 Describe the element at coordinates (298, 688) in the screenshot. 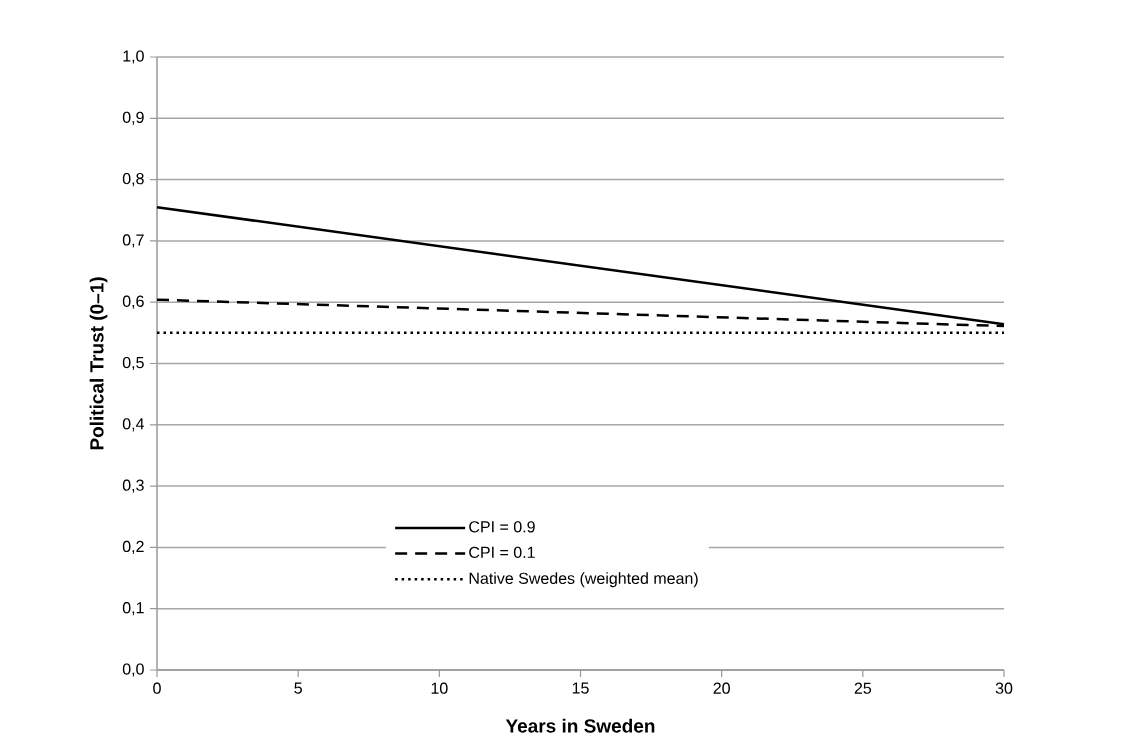

I see `x-tick-label: 5` at that location.